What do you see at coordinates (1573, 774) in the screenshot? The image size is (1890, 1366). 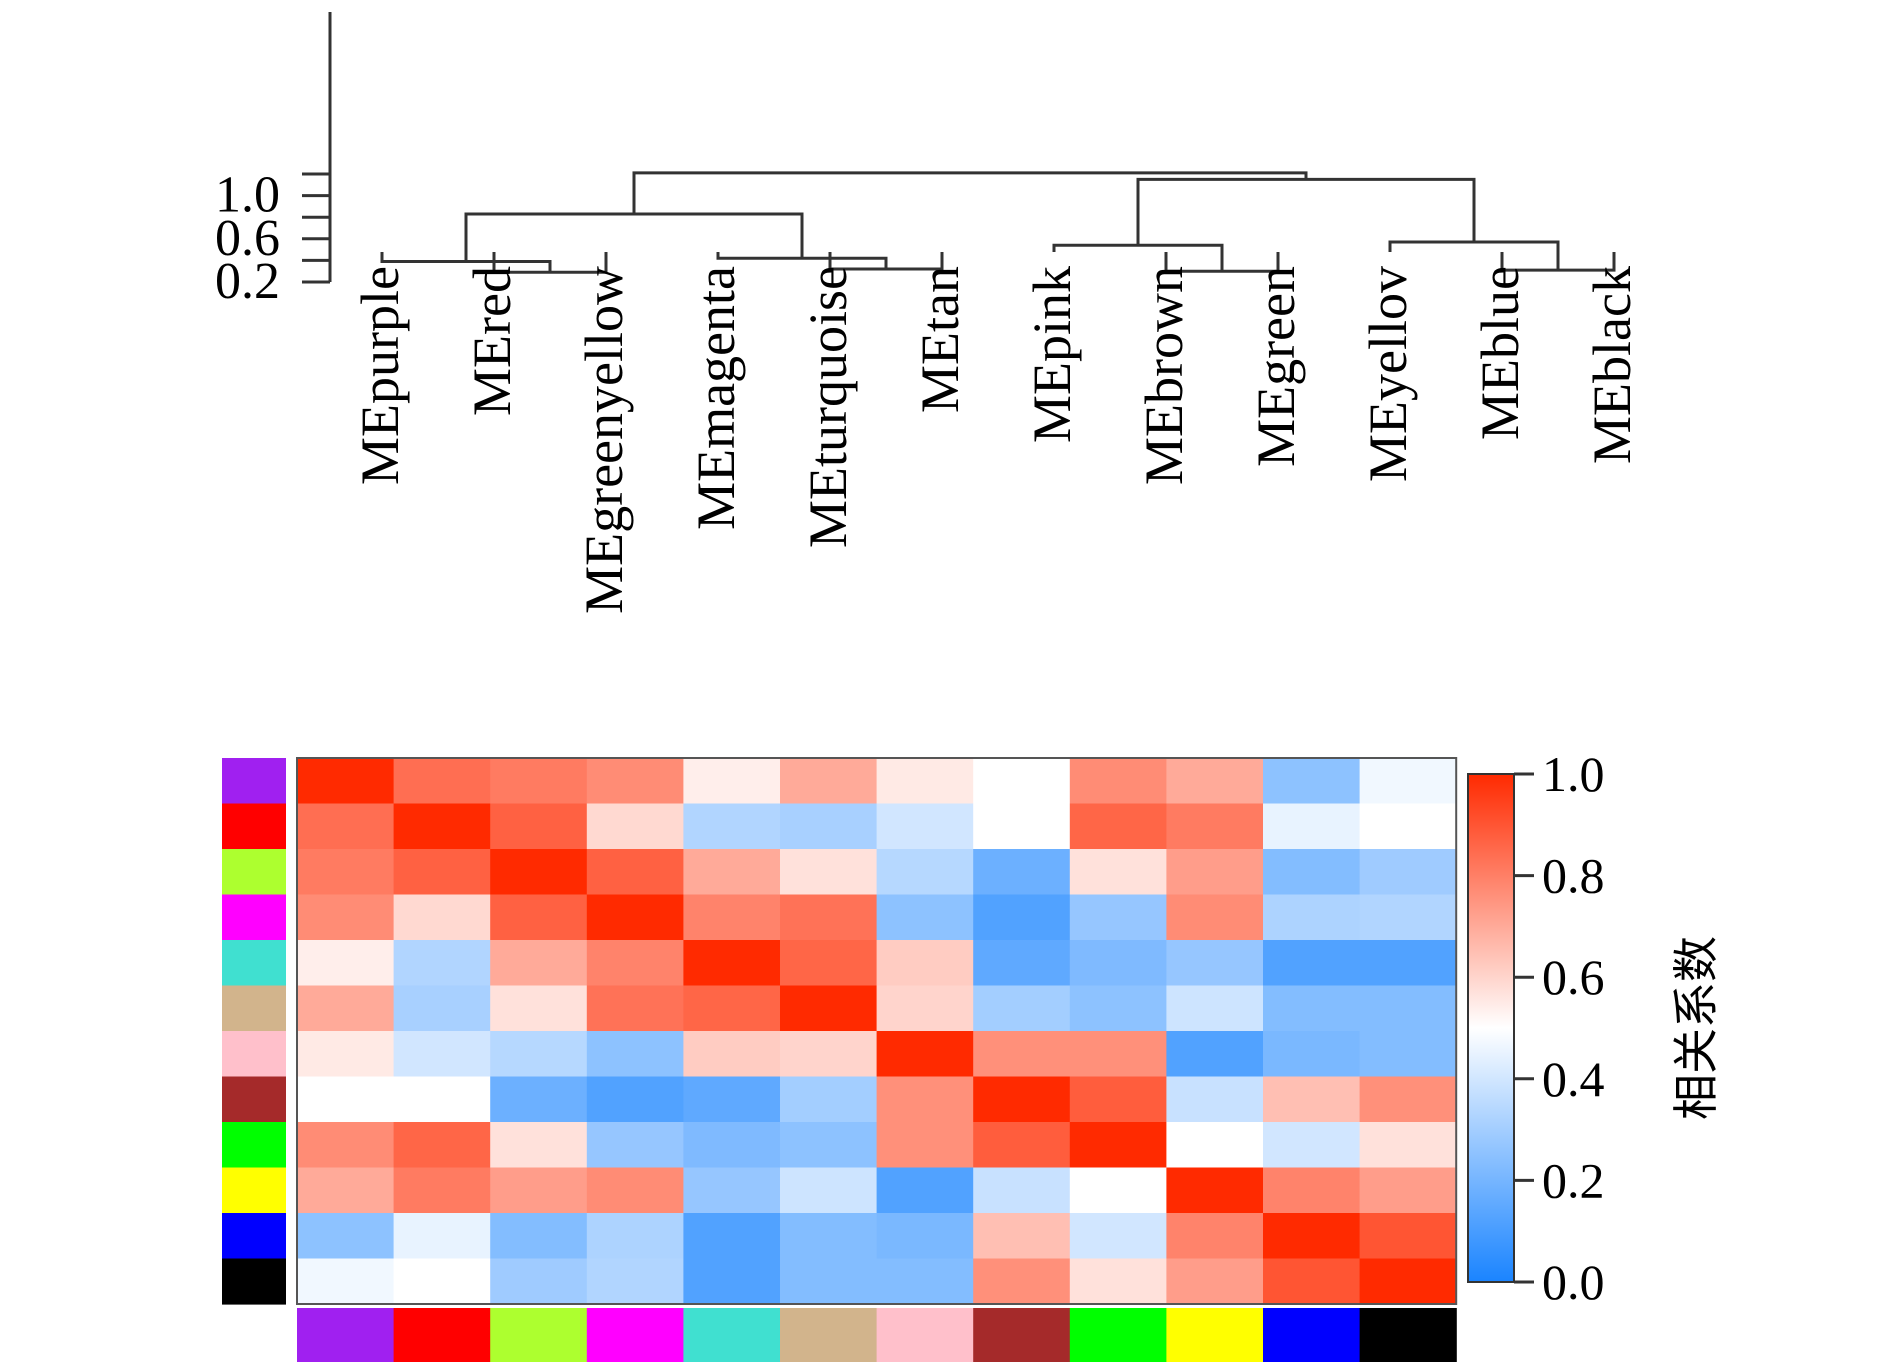 I see `colorbar-tick-label: 1.0` at bounding box center [1573, 774].